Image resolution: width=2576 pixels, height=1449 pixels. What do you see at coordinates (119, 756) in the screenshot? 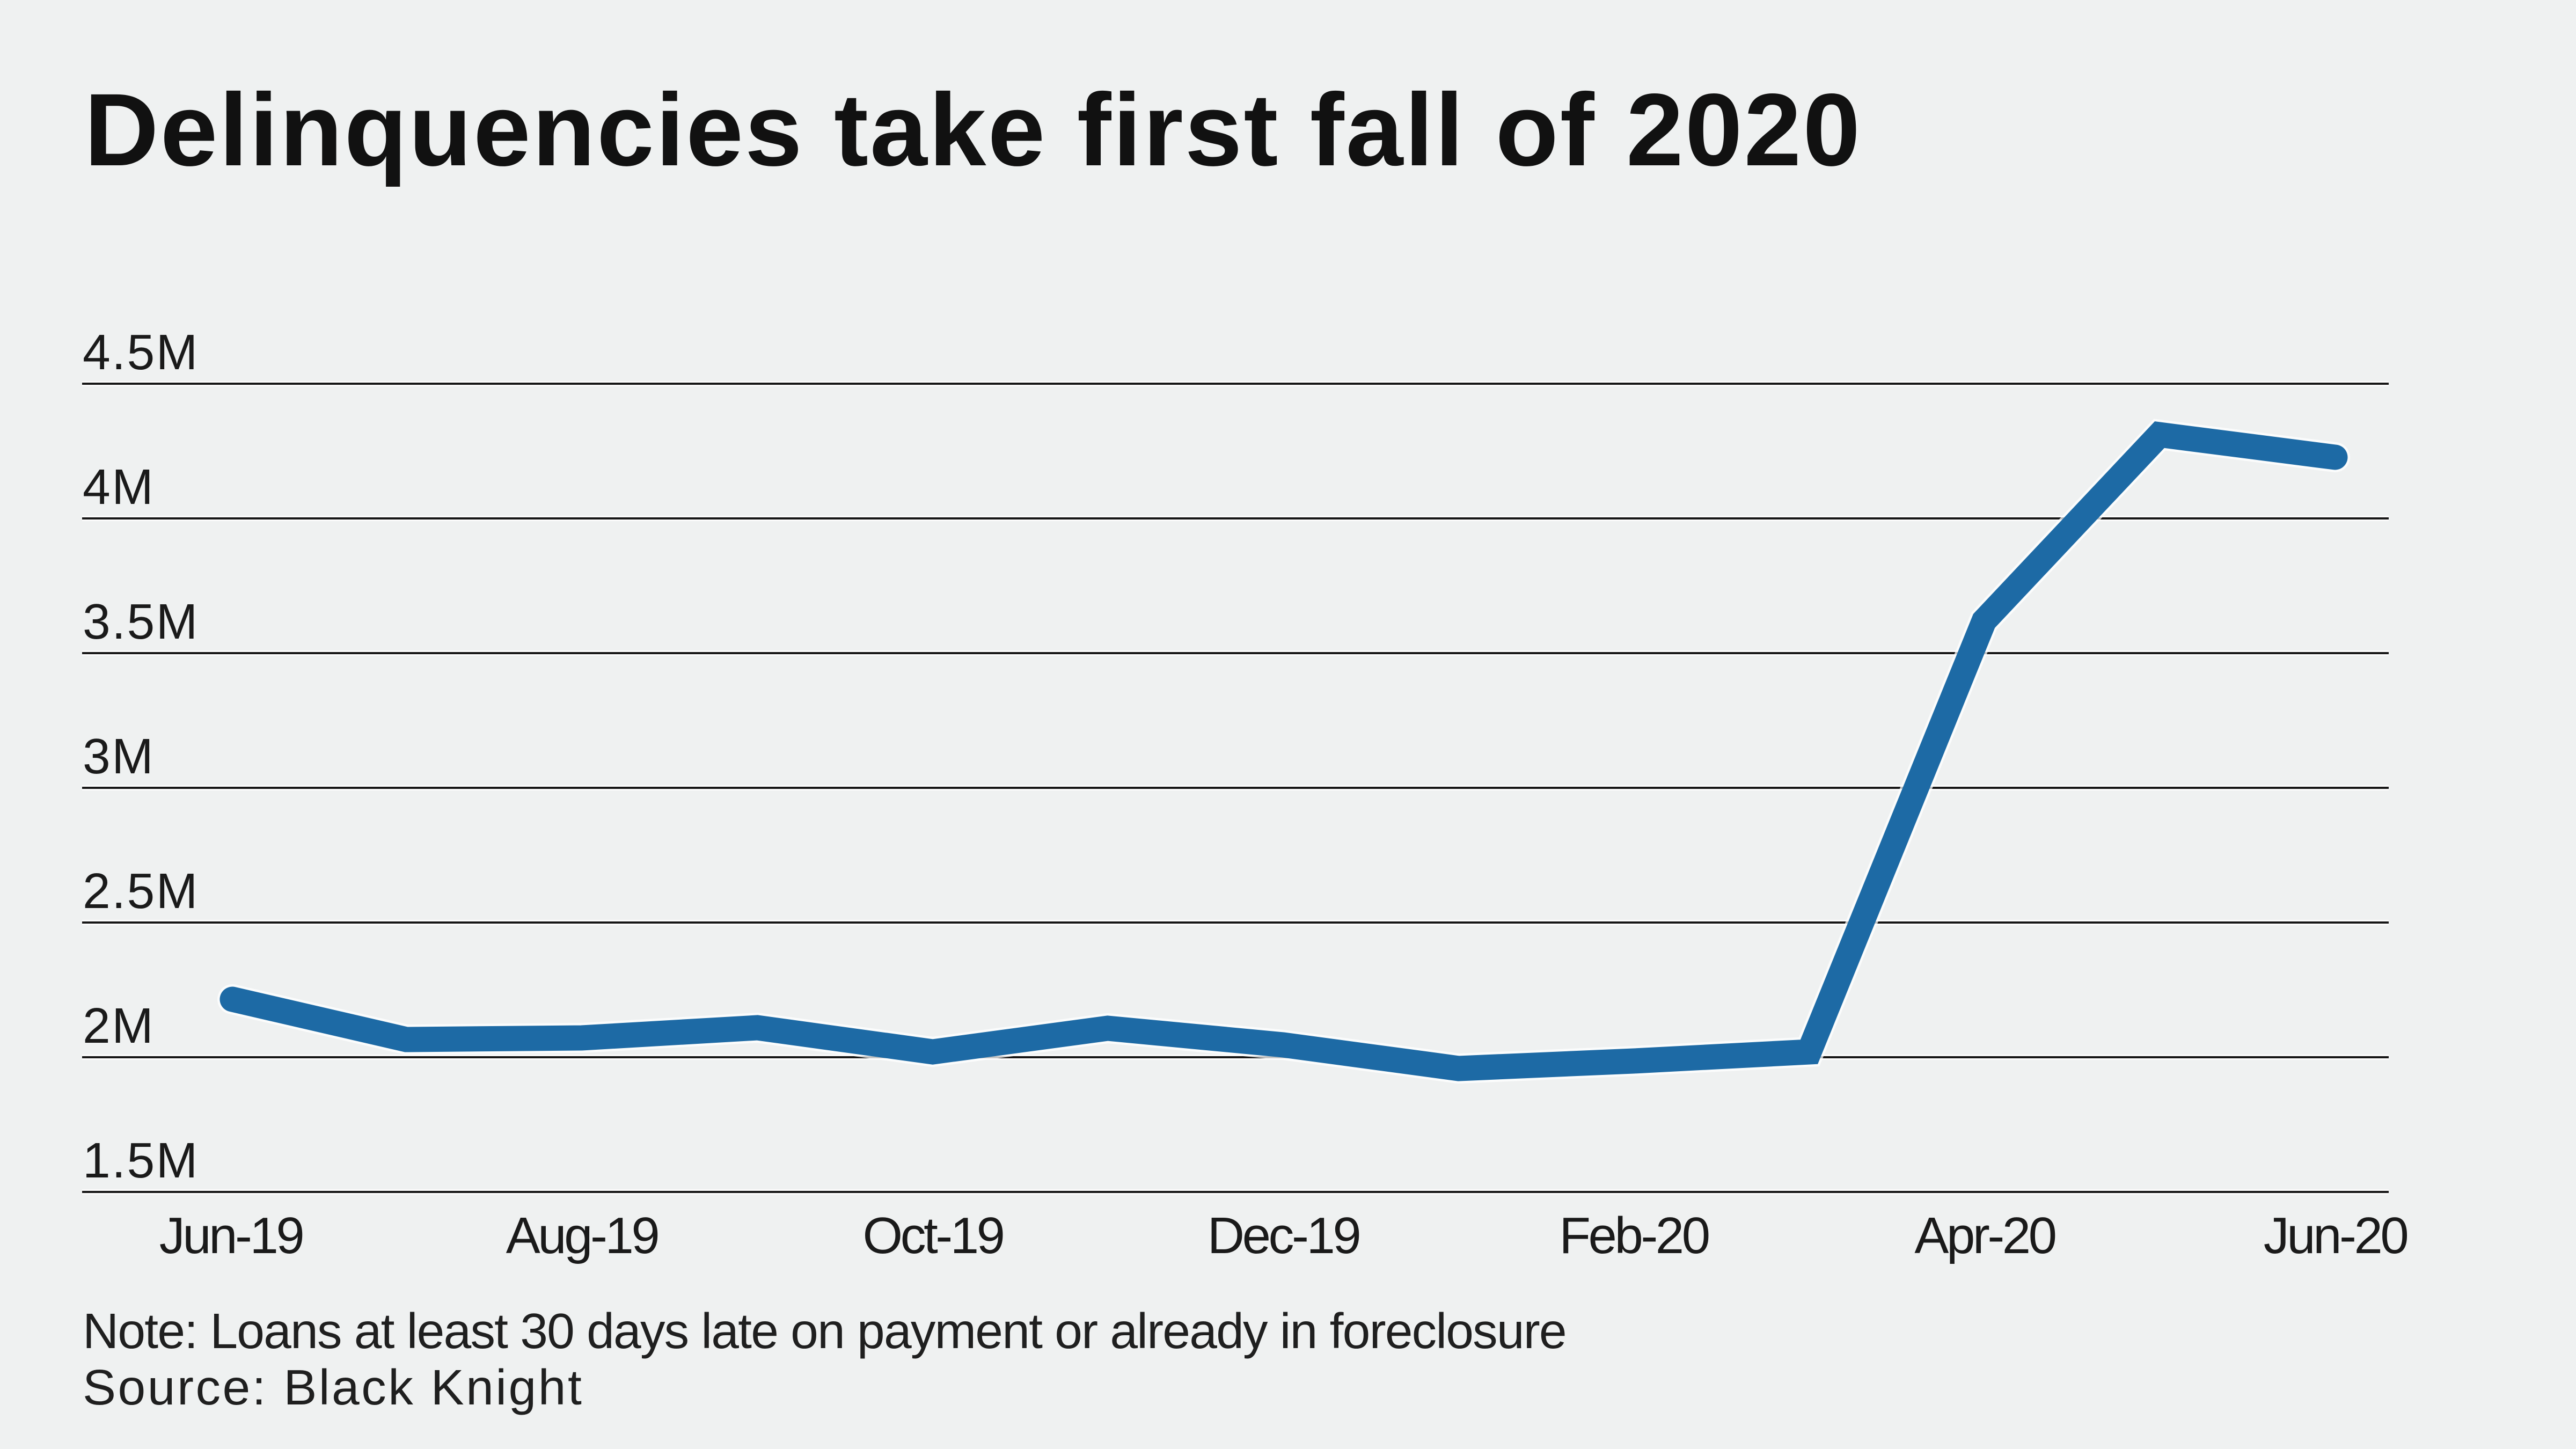
I see `svg-text: 3M` at bounding box center [119, 756].